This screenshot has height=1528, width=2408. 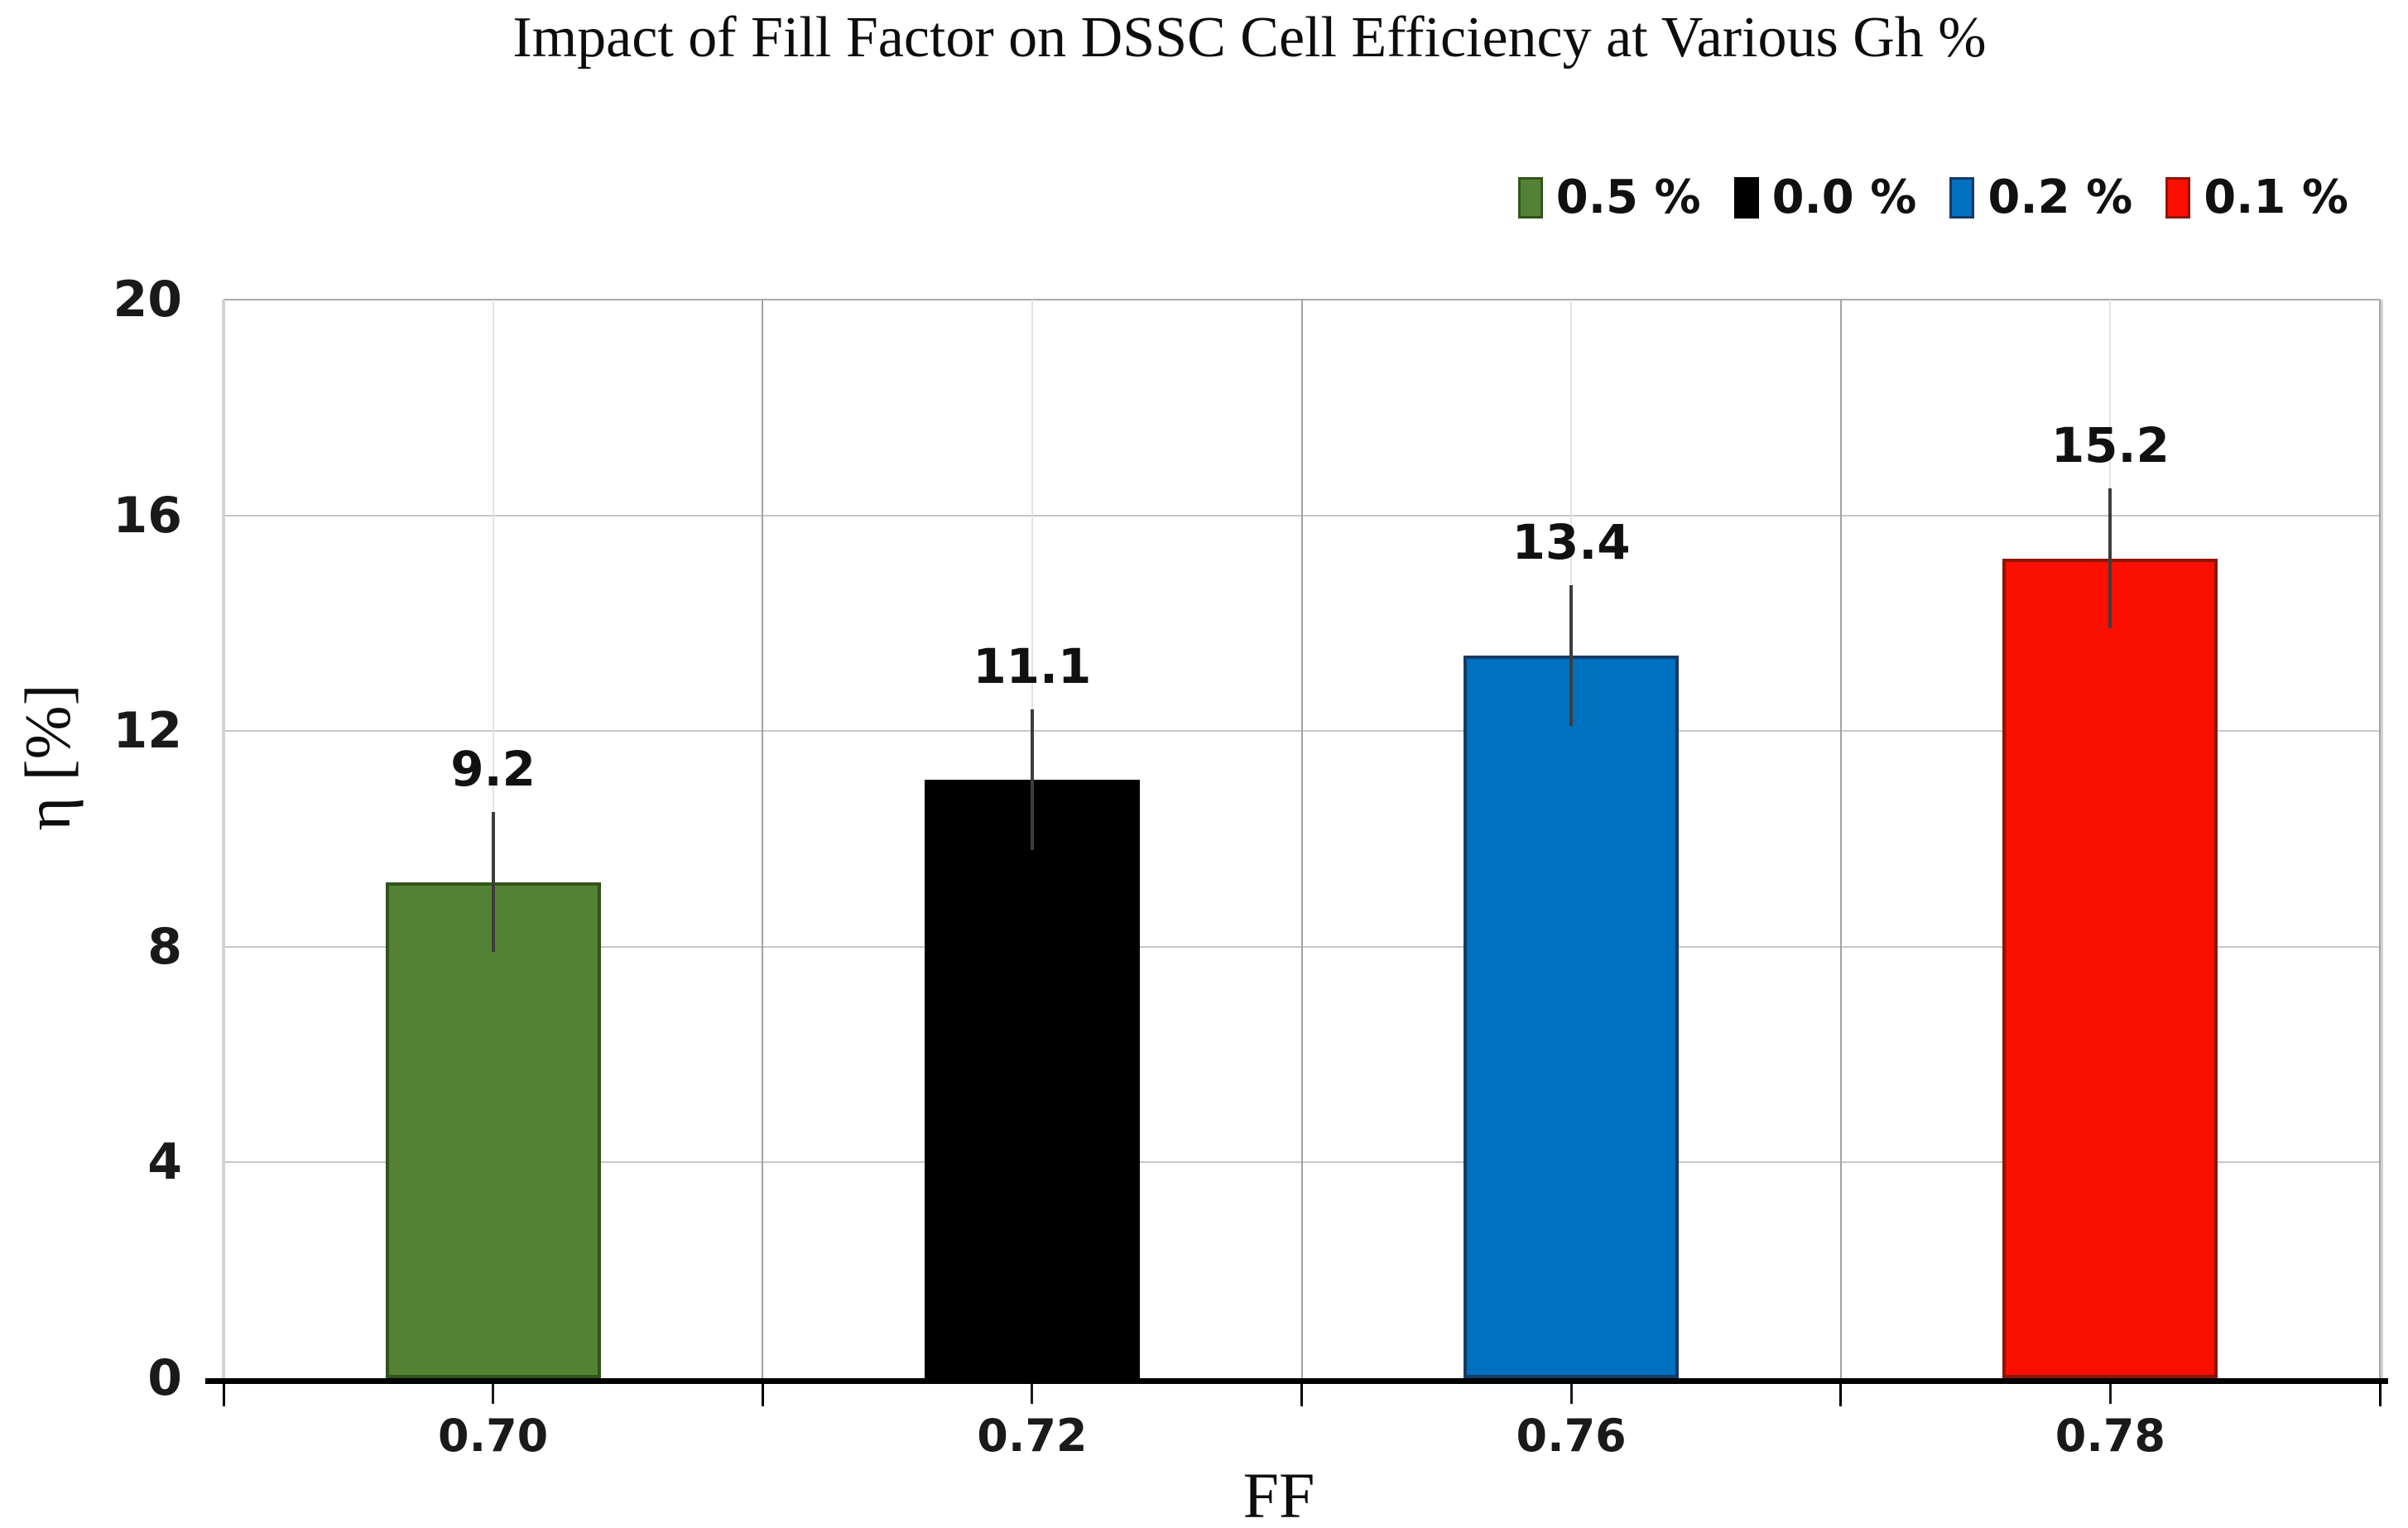 What do you see at coordinates (1571, 542) in the screenshot?
I see `bar-value-label: 13.4` at bounding box center [1571, 542].